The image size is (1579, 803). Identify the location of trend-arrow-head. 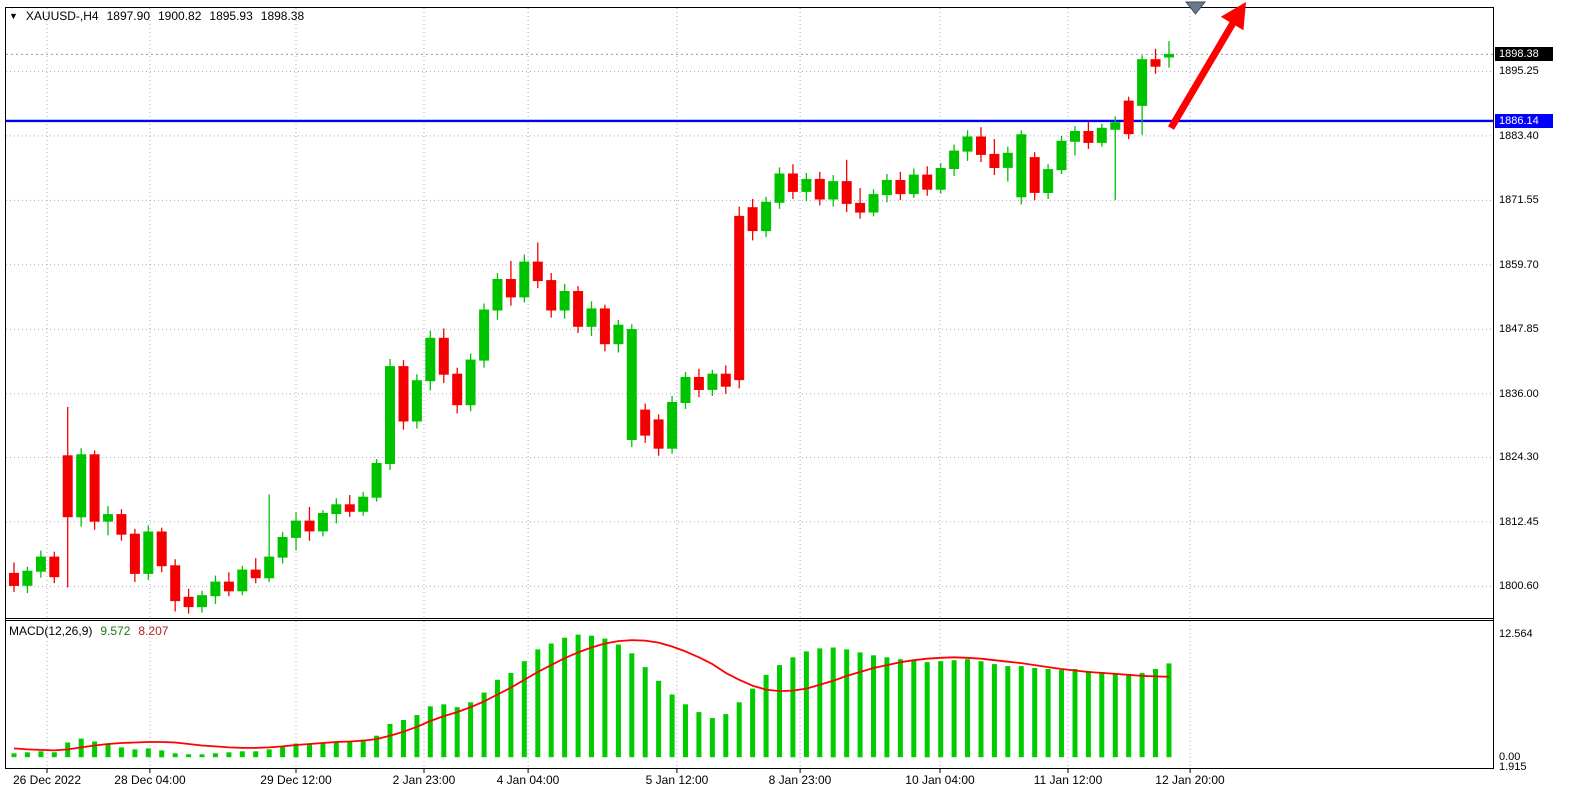
(1233, 16).